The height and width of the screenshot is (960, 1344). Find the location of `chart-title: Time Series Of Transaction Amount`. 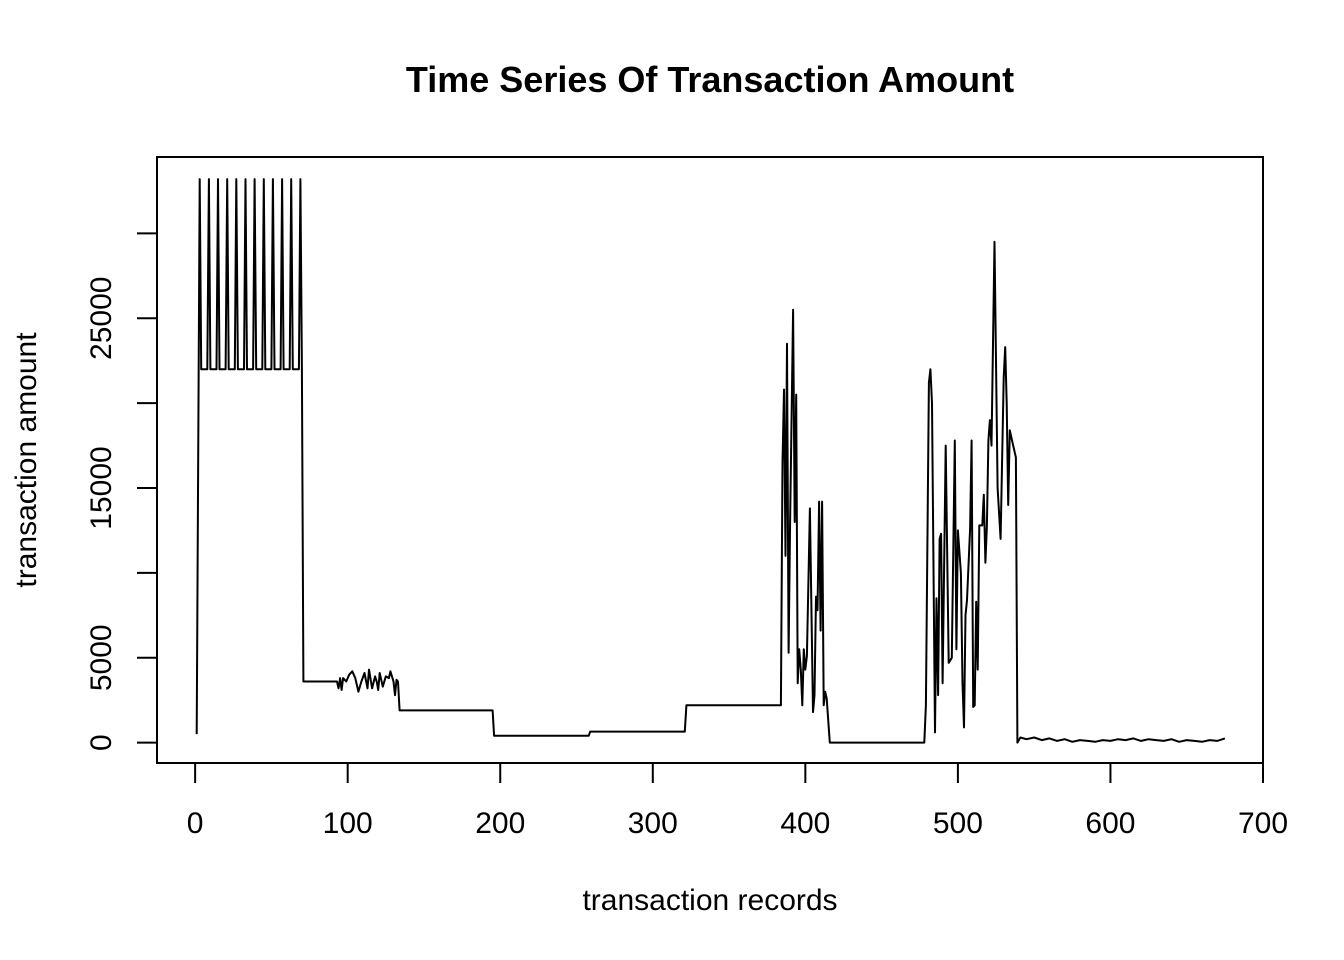

chart-title: Time Series Of Transaction Amount is located at coordinates (710, 79).